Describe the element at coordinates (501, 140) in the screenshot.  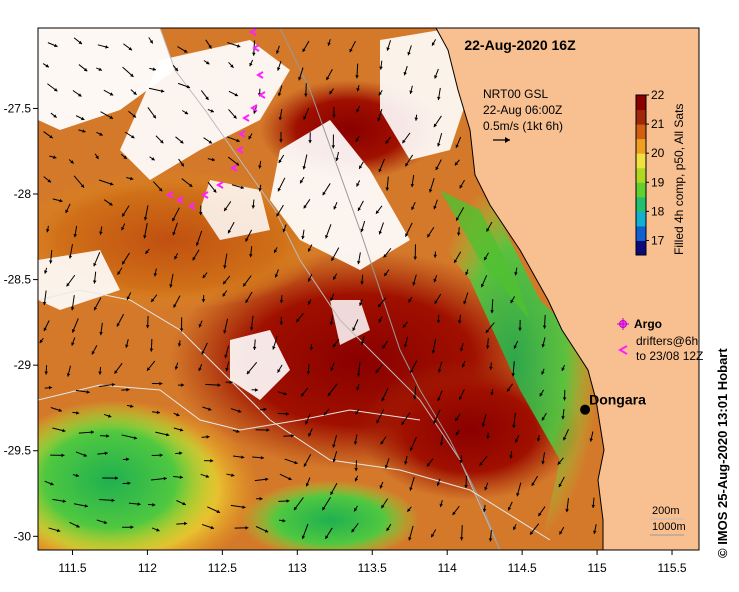
I see `current-legend-arrow` at that location.